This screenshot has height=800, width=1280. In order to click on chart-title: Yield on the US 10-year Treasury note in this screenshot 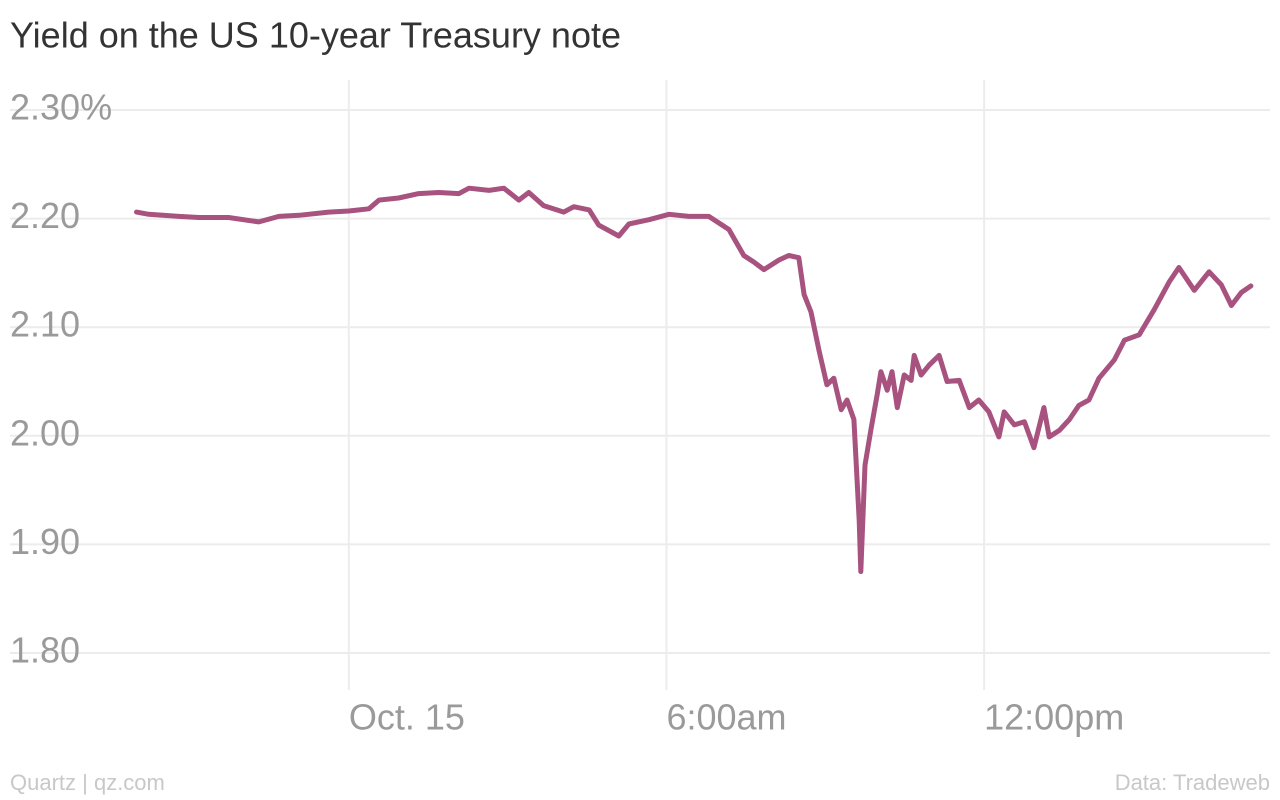, I will do `click(315, 35)`.